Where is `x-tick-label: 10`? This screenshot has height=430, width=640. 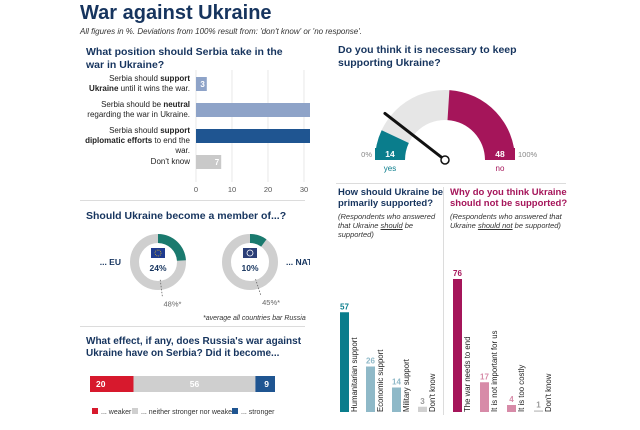
x-tick-label: 10 is located at coordinates (232, 189).